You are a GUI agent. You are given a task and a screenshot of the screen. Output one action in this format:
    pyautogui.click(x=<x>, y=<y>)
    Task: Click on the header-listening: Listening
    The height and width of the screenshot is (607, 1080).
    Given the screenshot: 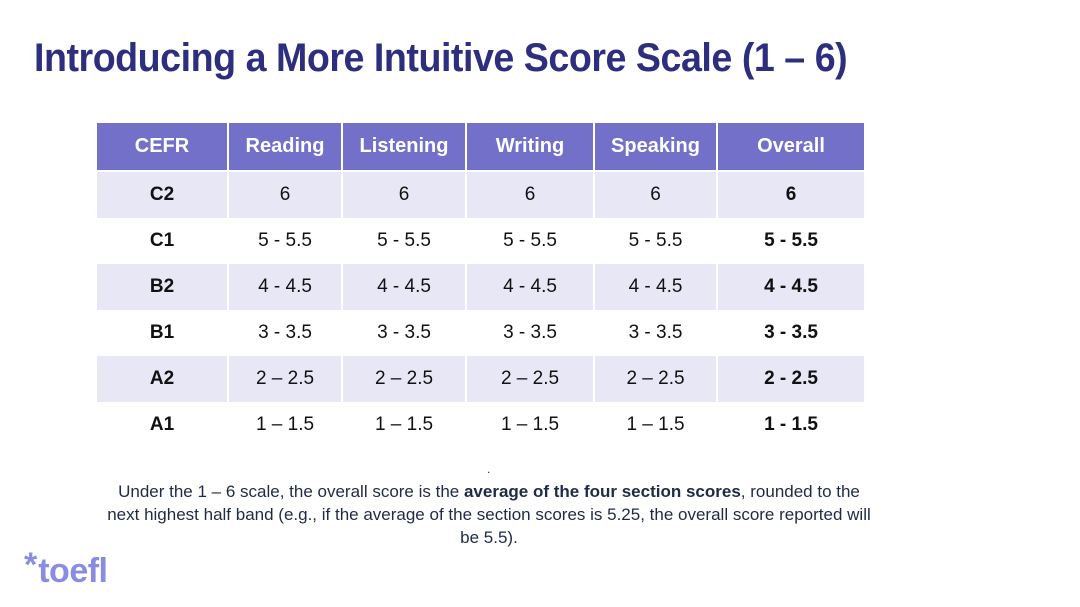 What is the action you would take?
    pyautogui.click(x=405, y=147)
    